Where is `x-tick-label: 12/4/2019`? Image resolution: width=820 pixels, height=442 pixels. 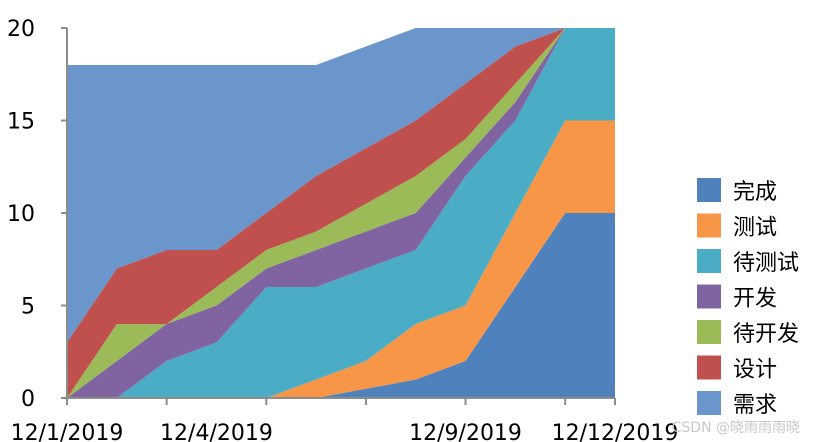 x-tick-label: 12/4/2019 is located at coordinates (216, 431).